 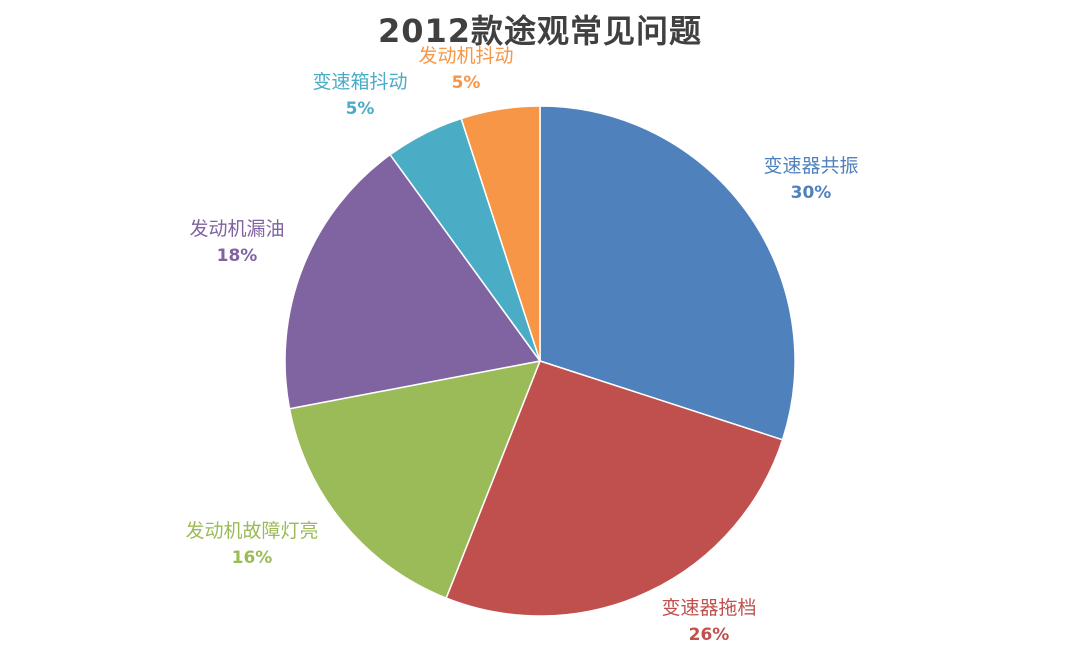 I want to click on slice-label: 变速器共振, so click(x=810, y=166).